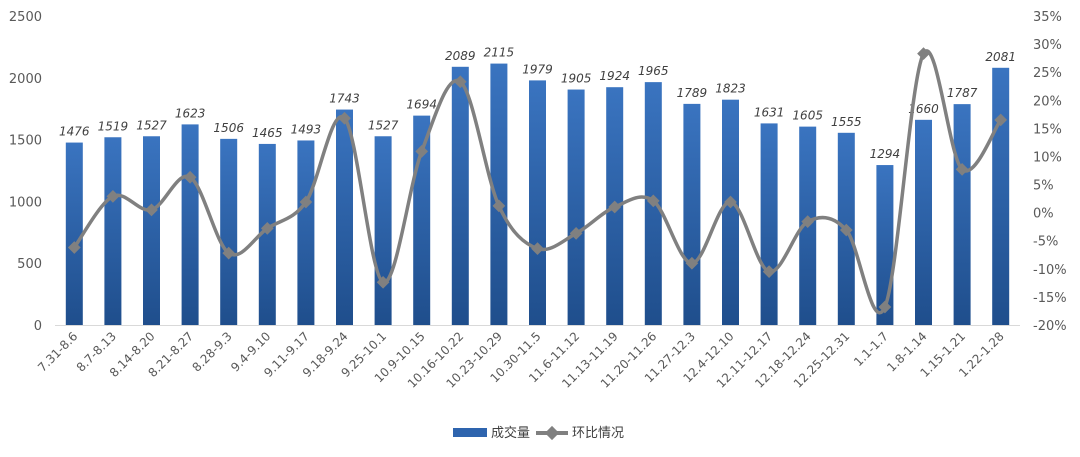 Image resolution: width=1080 pixels, height=457 pixels. Describe the element at coordinates (538, 433) in the screenshot. I see `legend: 成交量 环比情况` at that location.